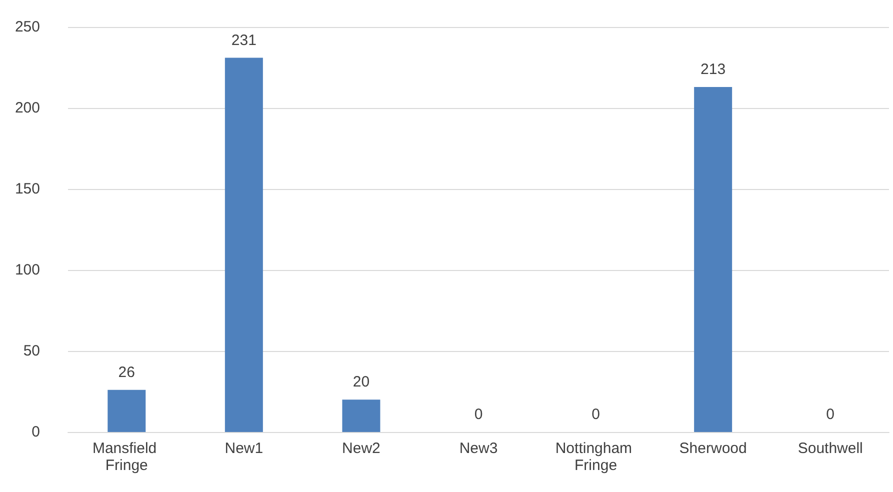  Describe the element at coordinates (27, 108) in the screenshot. I see `y-tick-label: 200` at that location.